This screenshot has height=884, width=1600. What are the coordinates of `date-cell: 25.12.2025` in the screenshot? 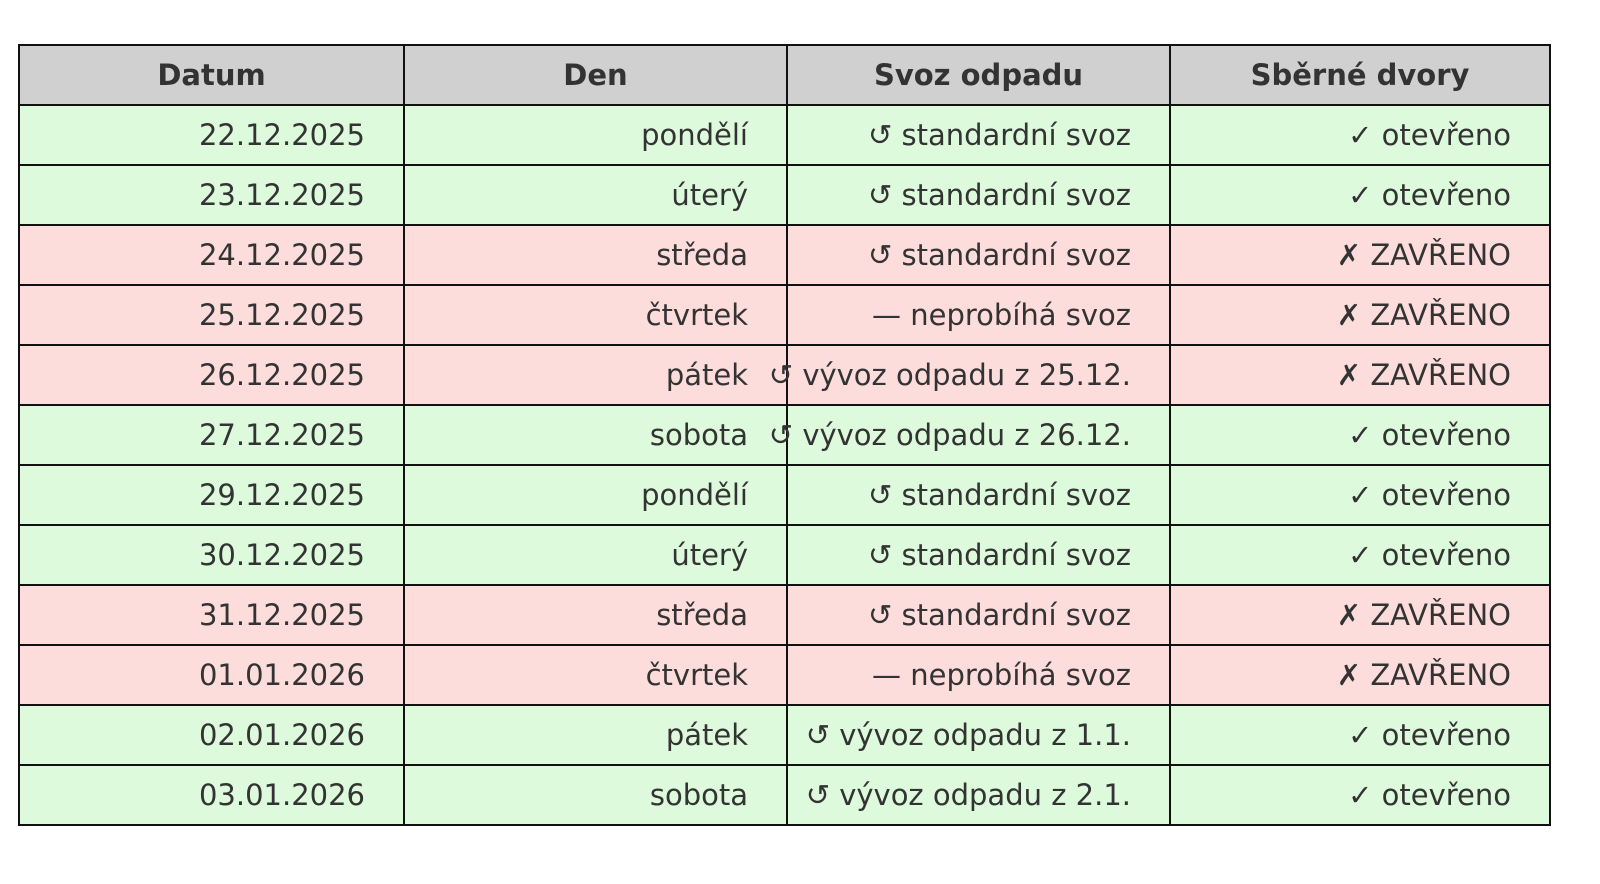 It's located at (211, 315).